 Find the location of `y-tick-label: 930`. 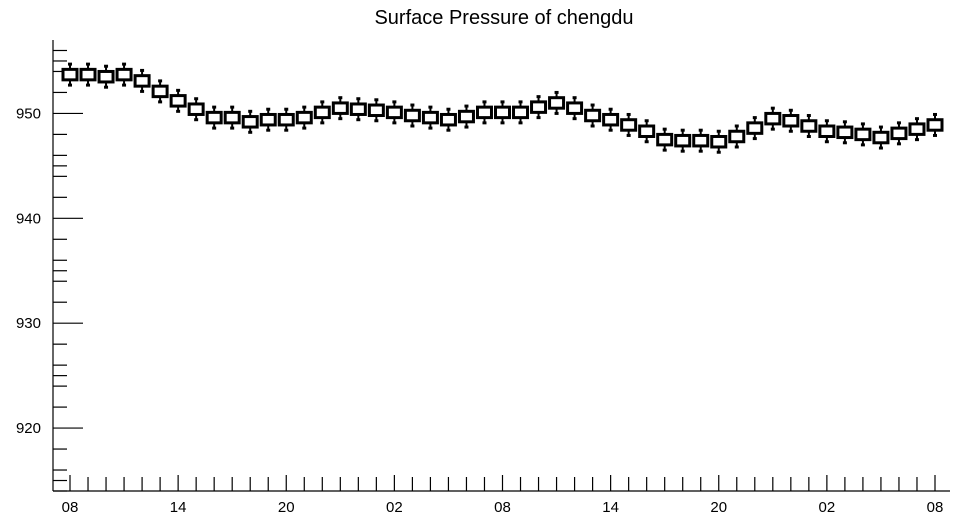

y-tick-label: 930 is located at coordinates (28, 323).